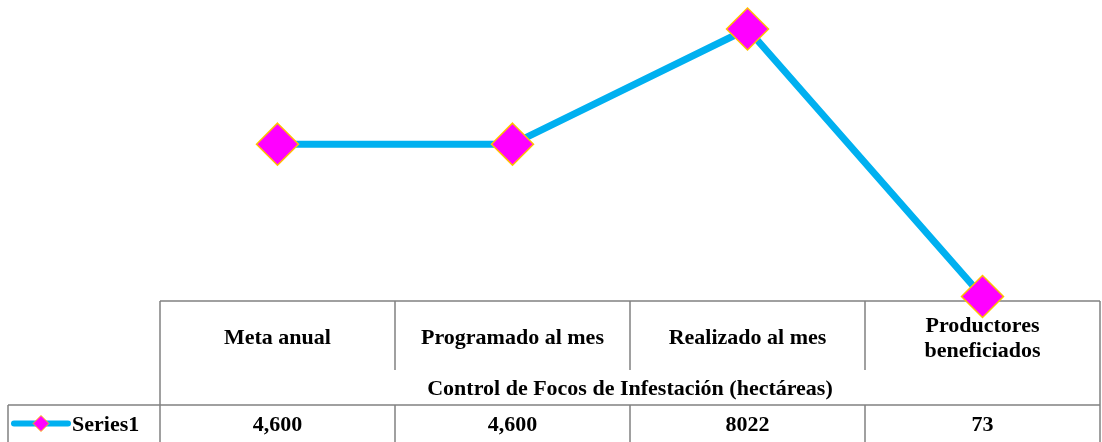  What do you see at coordinates (982, 423) in the screenshot?
I see `data-label: 73` at bounding box center [982, 423].